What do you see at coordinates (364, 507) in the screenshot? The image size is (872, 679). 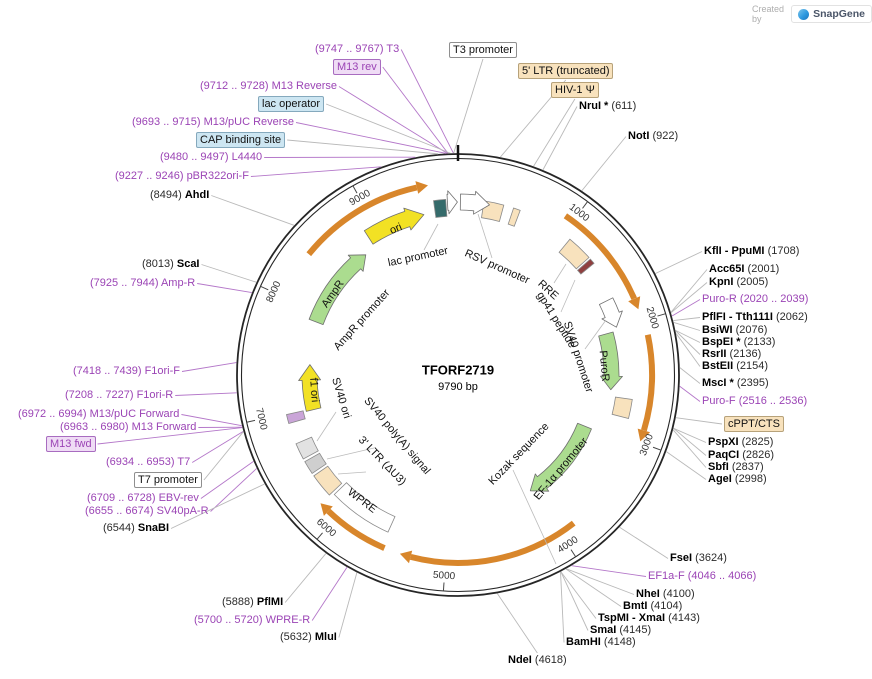 I see `feature-box-wpre` at bounding box center [364, 507].